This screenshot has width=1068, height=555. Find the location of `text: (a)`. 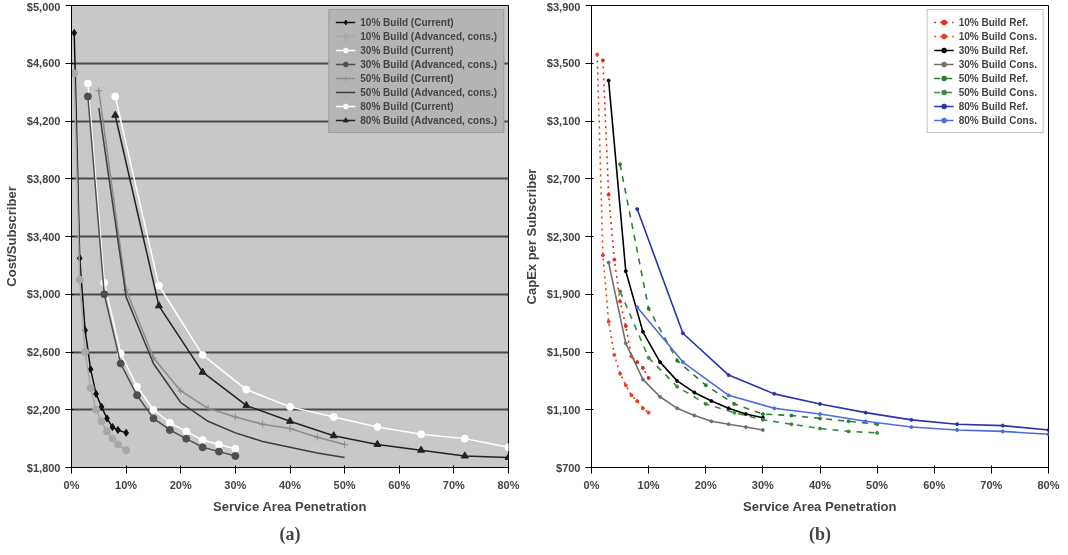

text: (a) is located at coordinates (290, 534).